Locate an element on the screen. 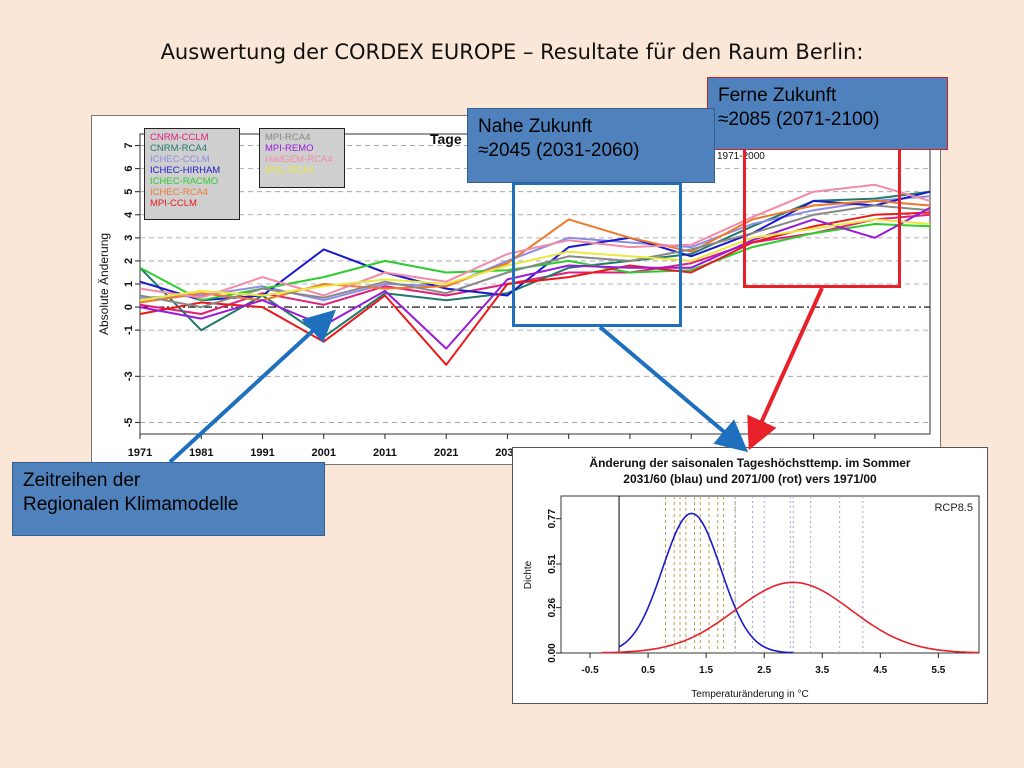 The width and height of the screenshot is (1024, 768). y-axis-label: Absolute Änderung is located at coordinates (104, 284).